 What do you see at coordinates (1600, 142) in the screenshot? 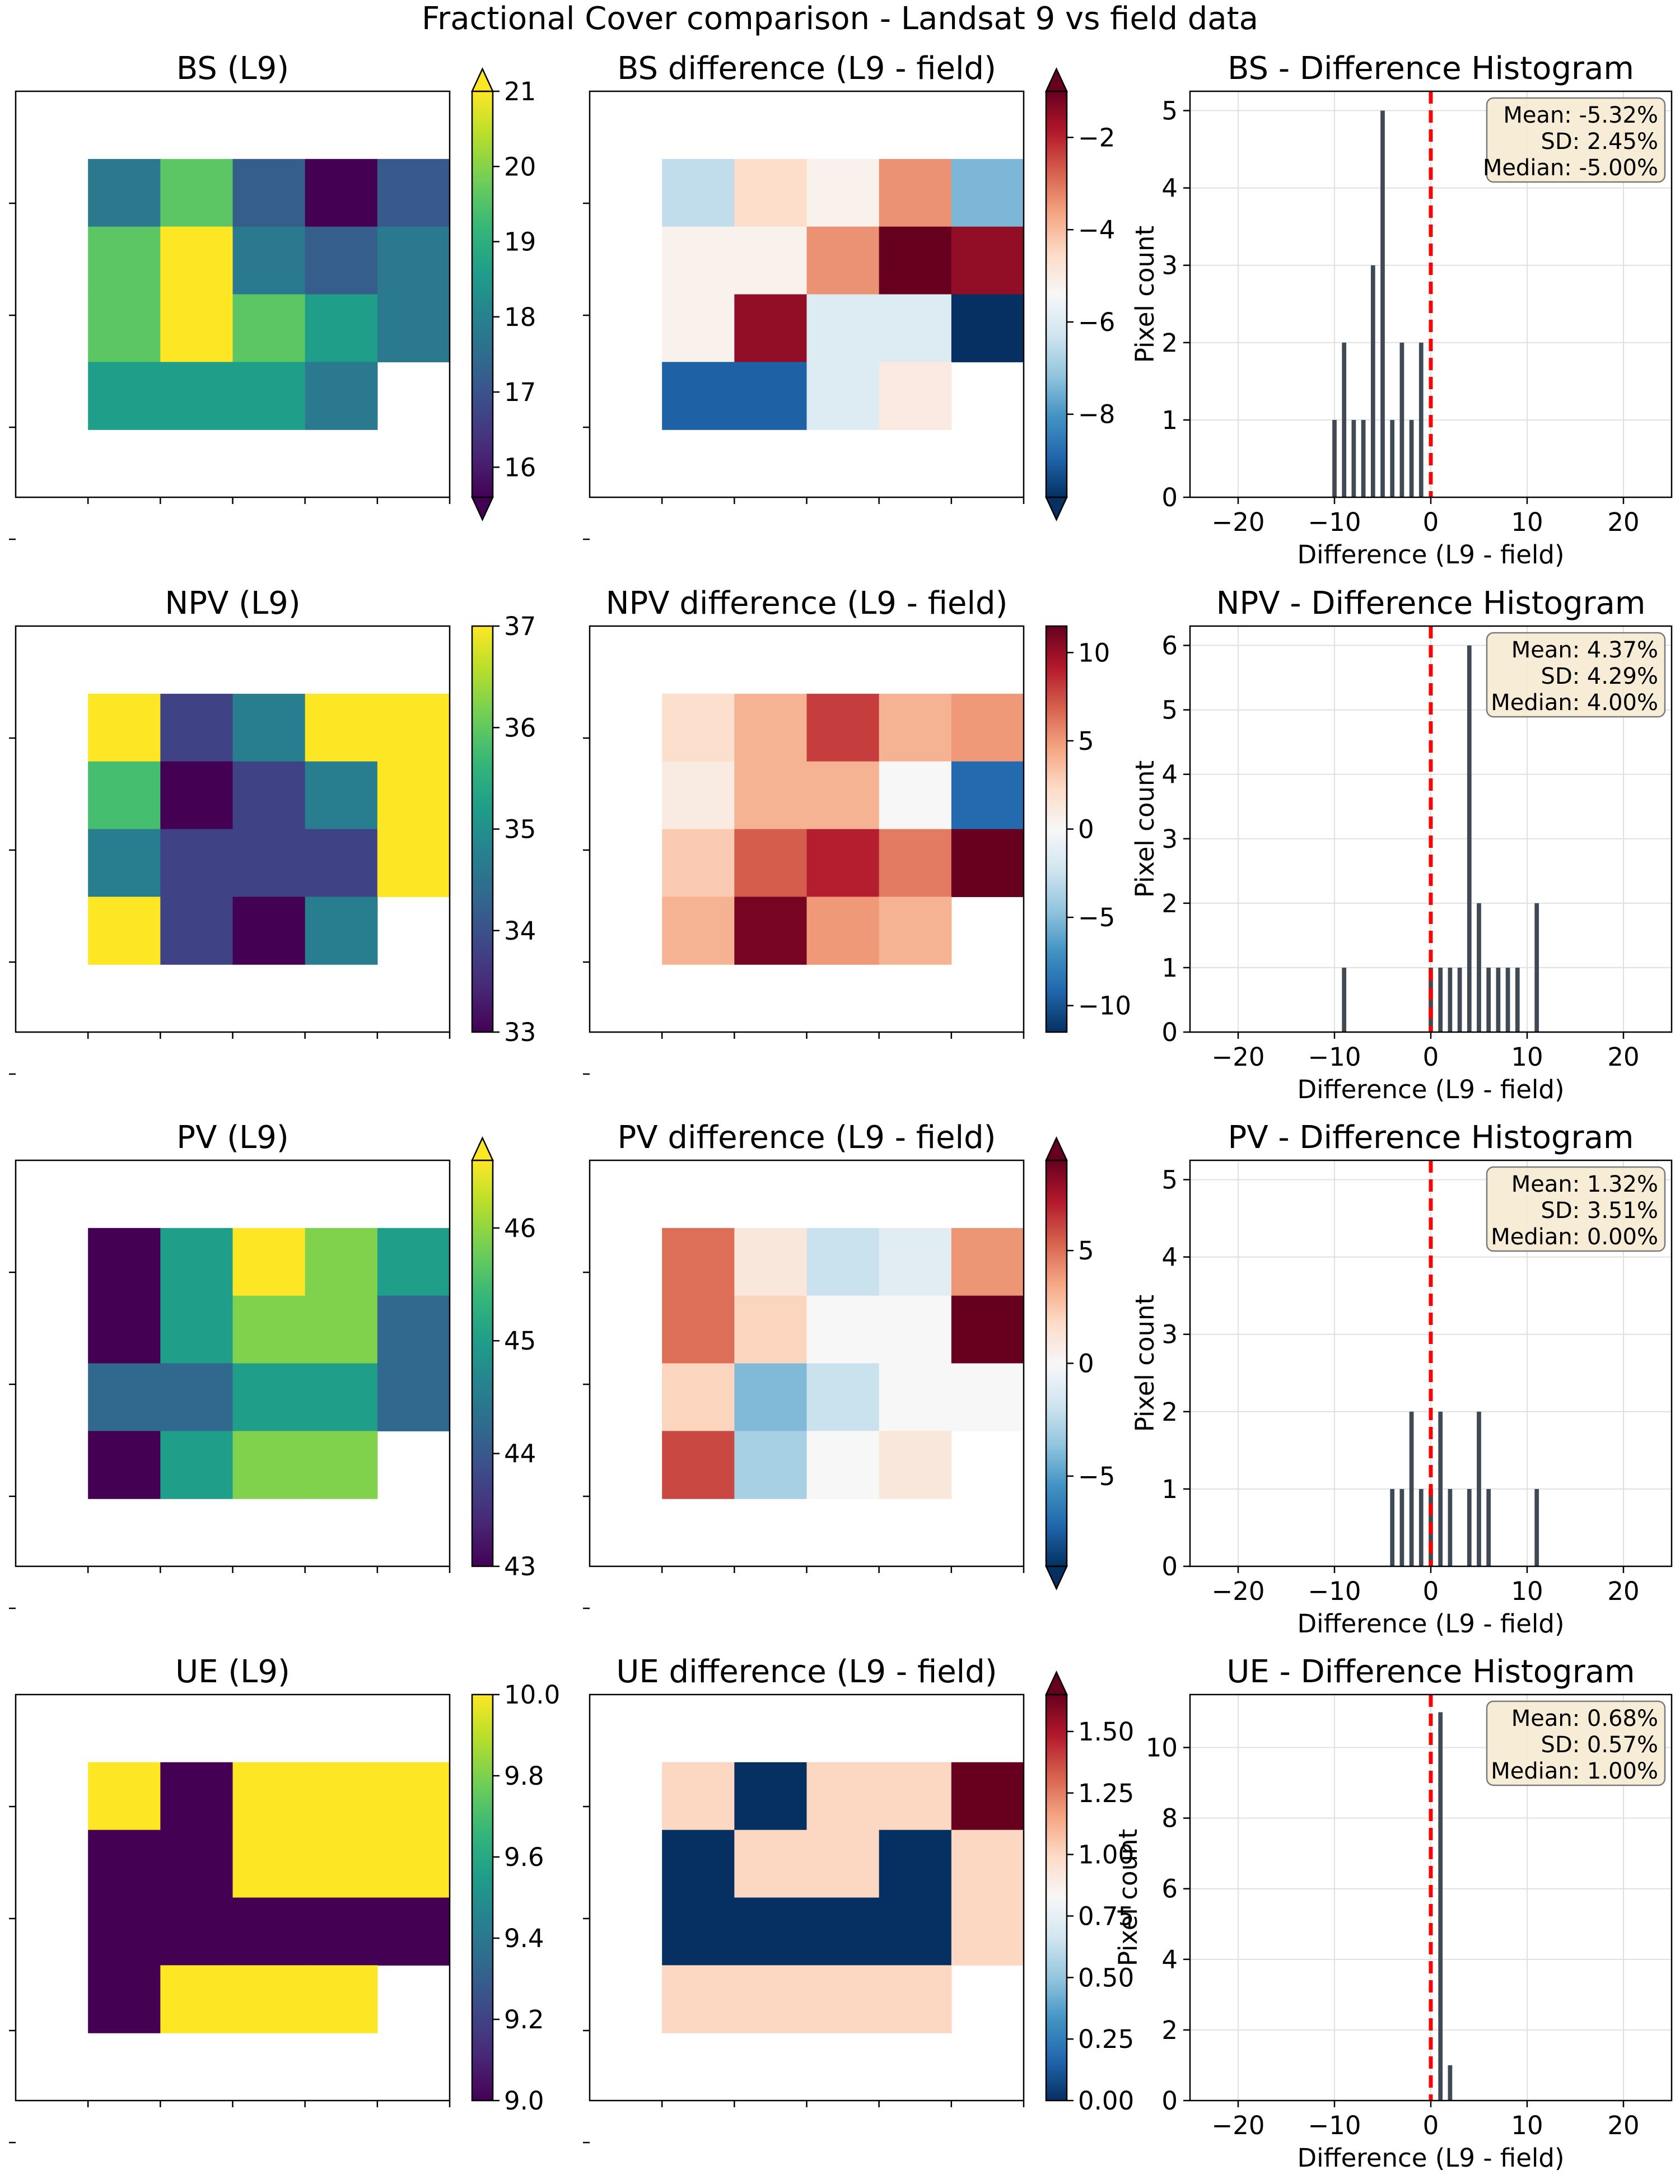
I see `stats-sd: SD: 2.45%` at bounding box center [1600, 142].